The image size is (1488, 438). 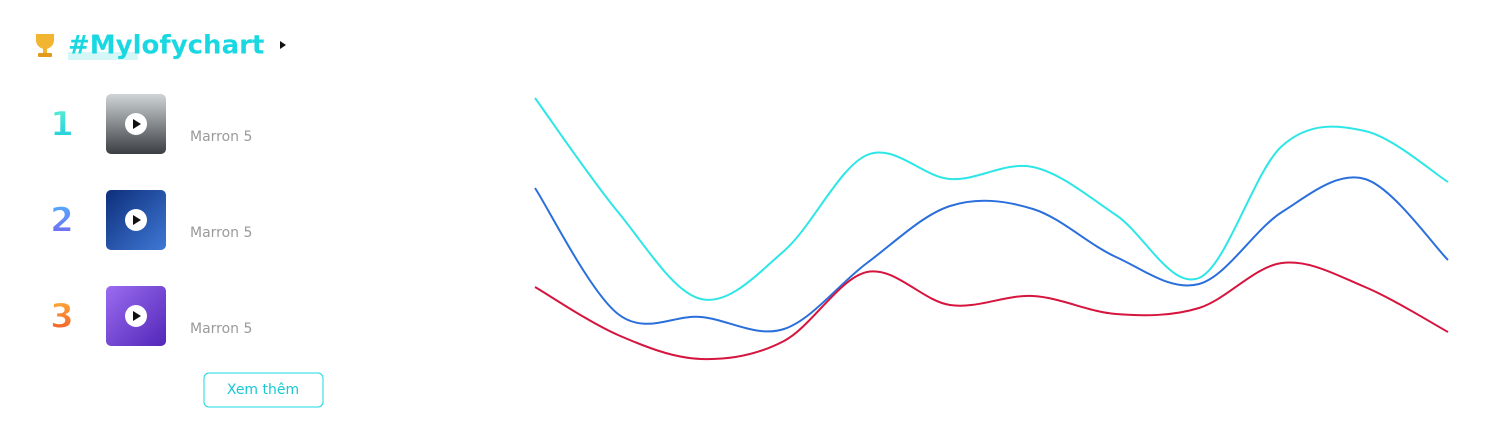 I want to click on rank-number: 3, so click(x=62, y=317).